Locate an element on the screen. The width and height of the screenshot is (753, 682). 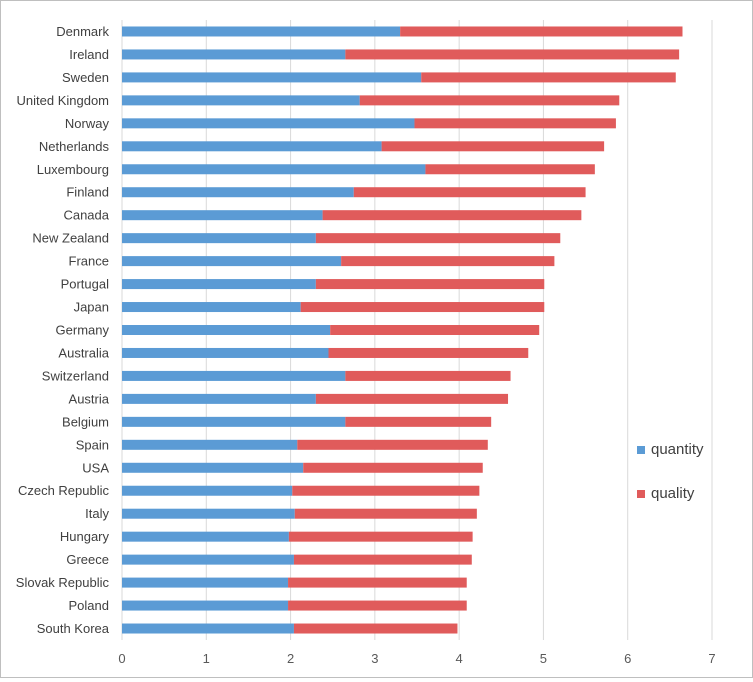
bar-quantity-switzerland is located at coordinates (234, 375).